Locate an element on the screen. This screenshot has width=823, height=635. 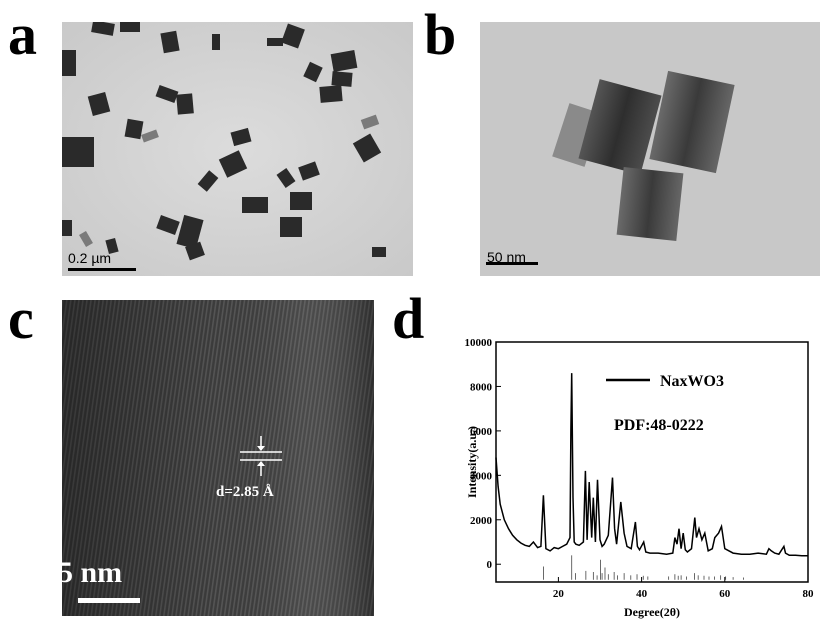
scale-bar-label-a: 0.2 µm is located at coordinates (90, 258).